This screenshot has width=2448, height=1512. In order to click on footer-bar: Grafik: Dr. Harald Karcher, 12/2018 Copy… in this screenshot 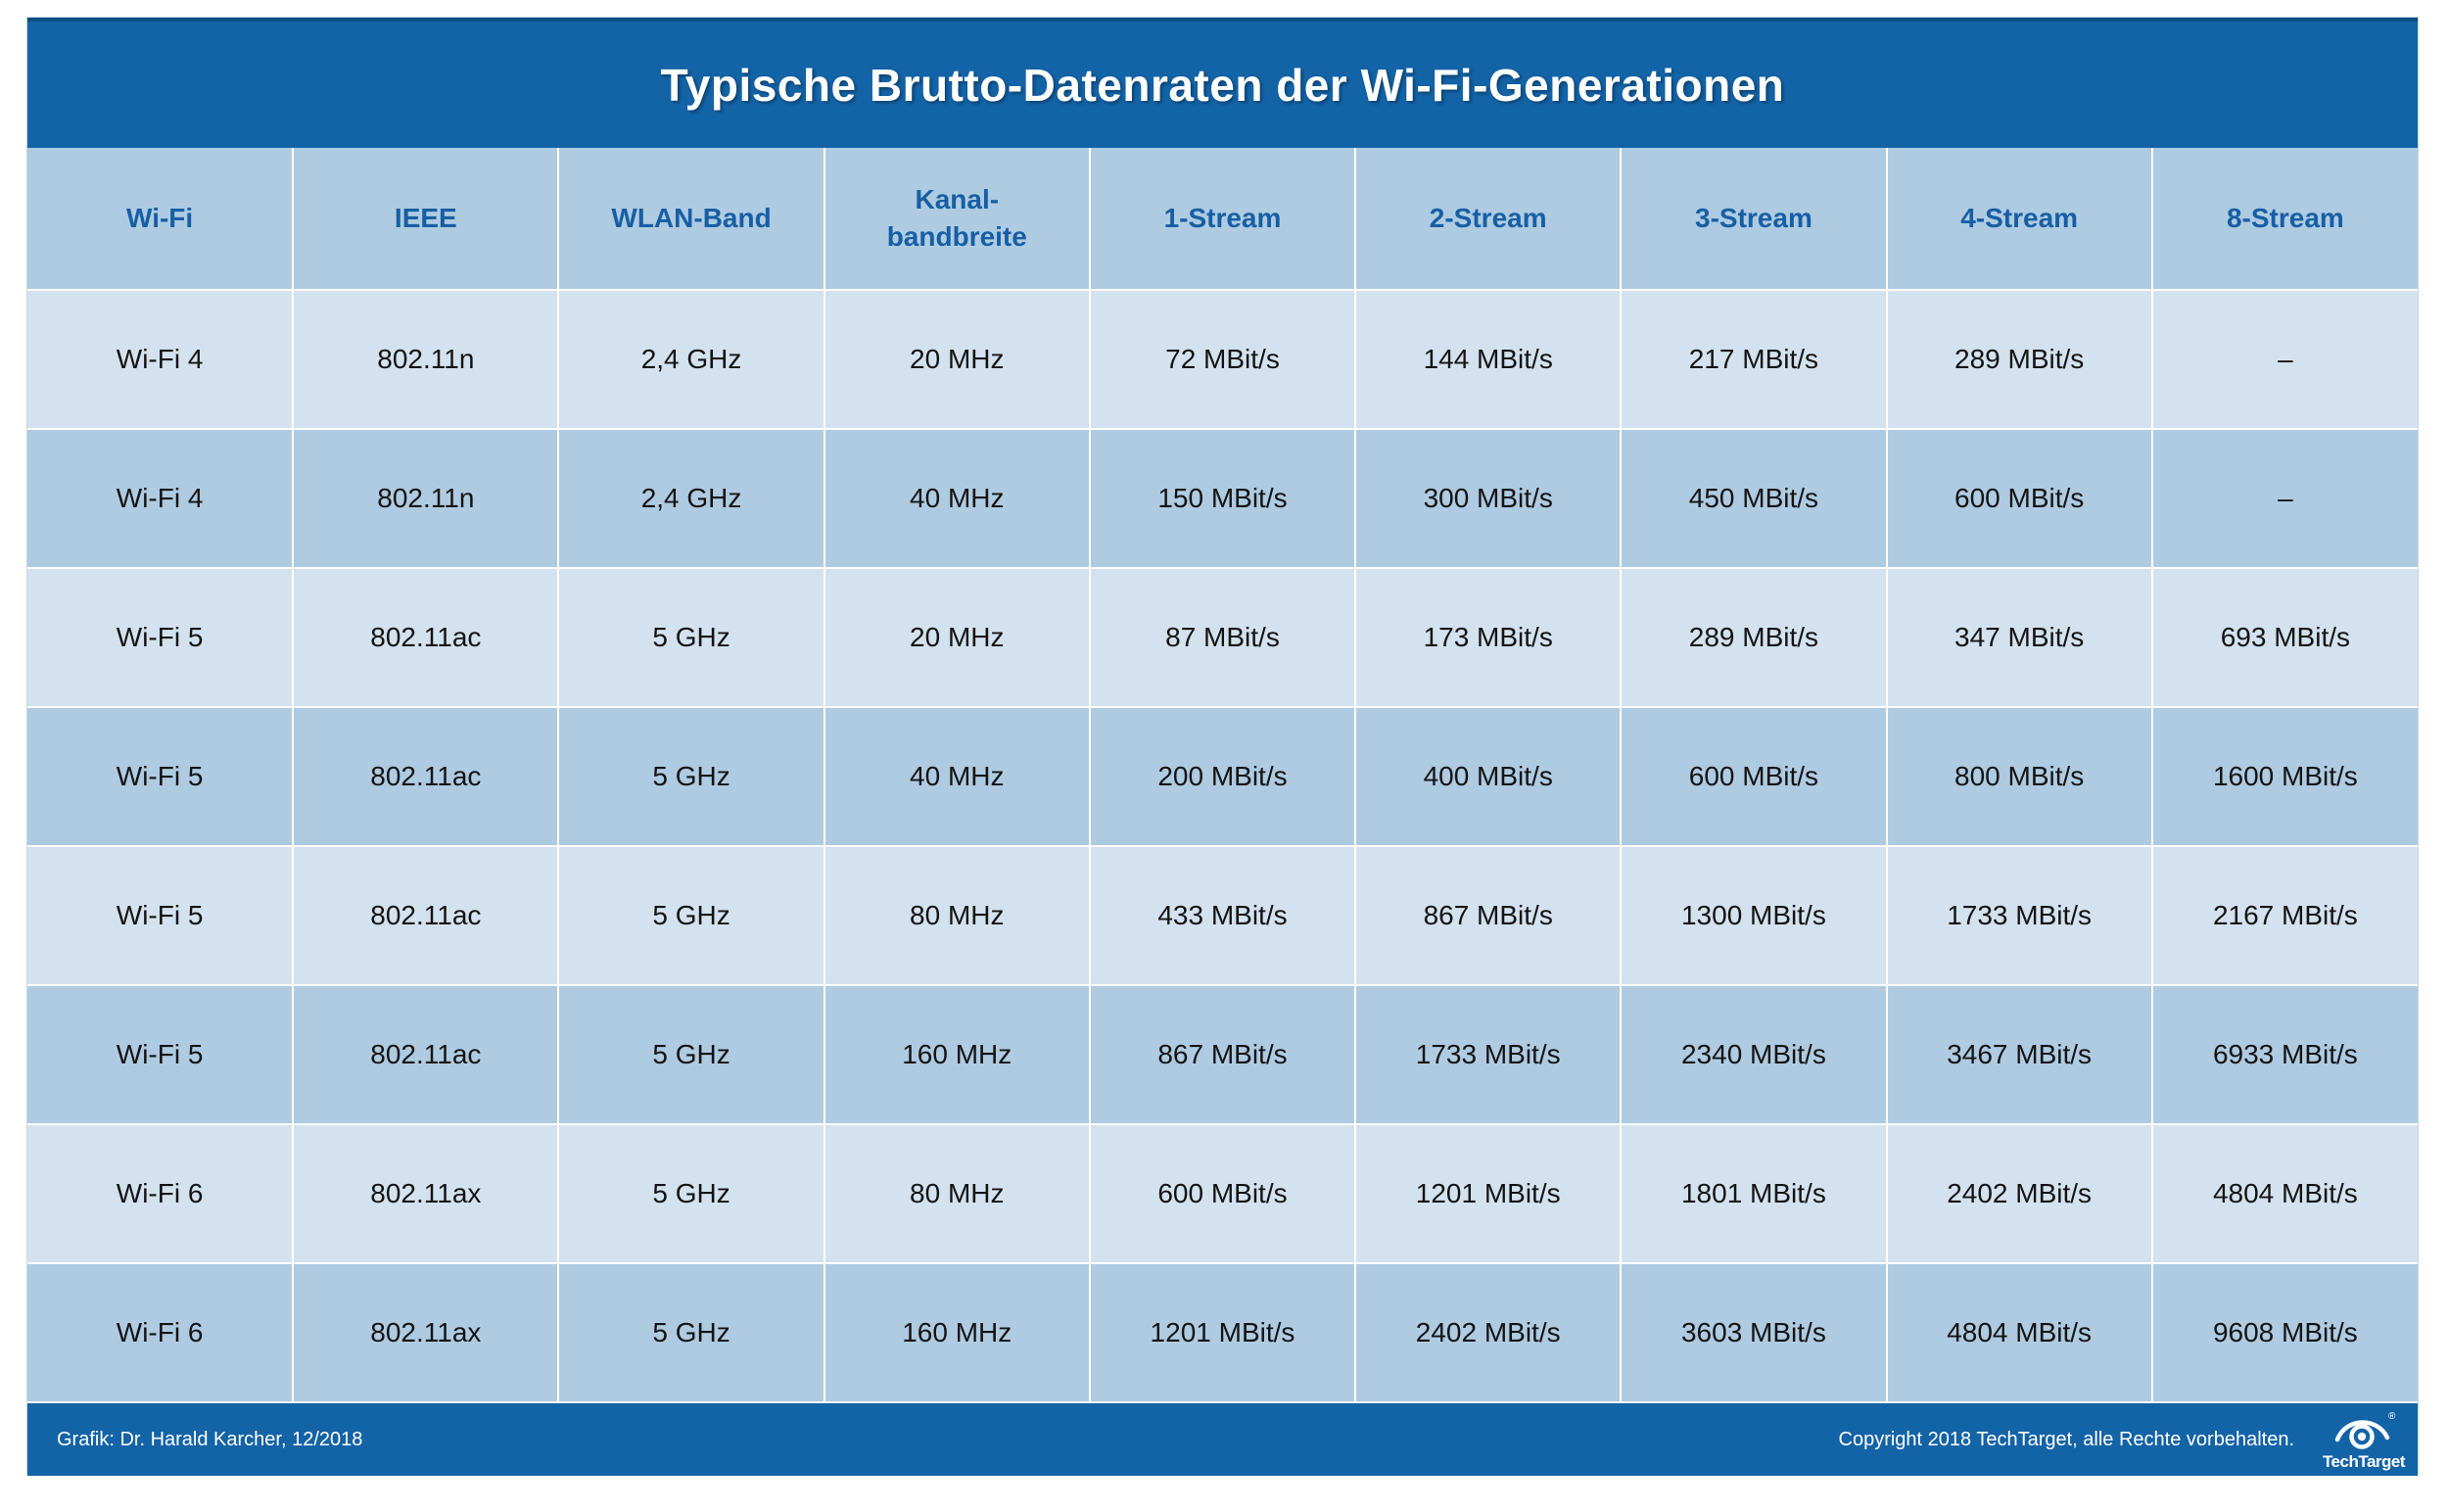, I will do `click(1222, 1439)`.